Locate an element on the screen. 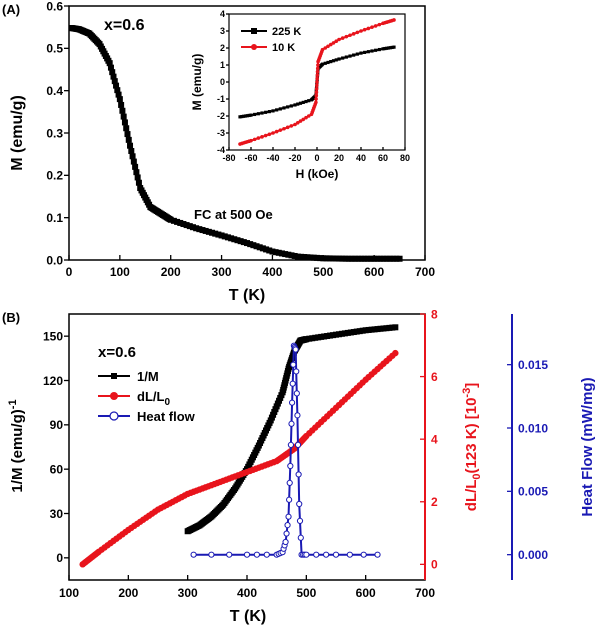  inset-series is located at coordinates (317, 82).